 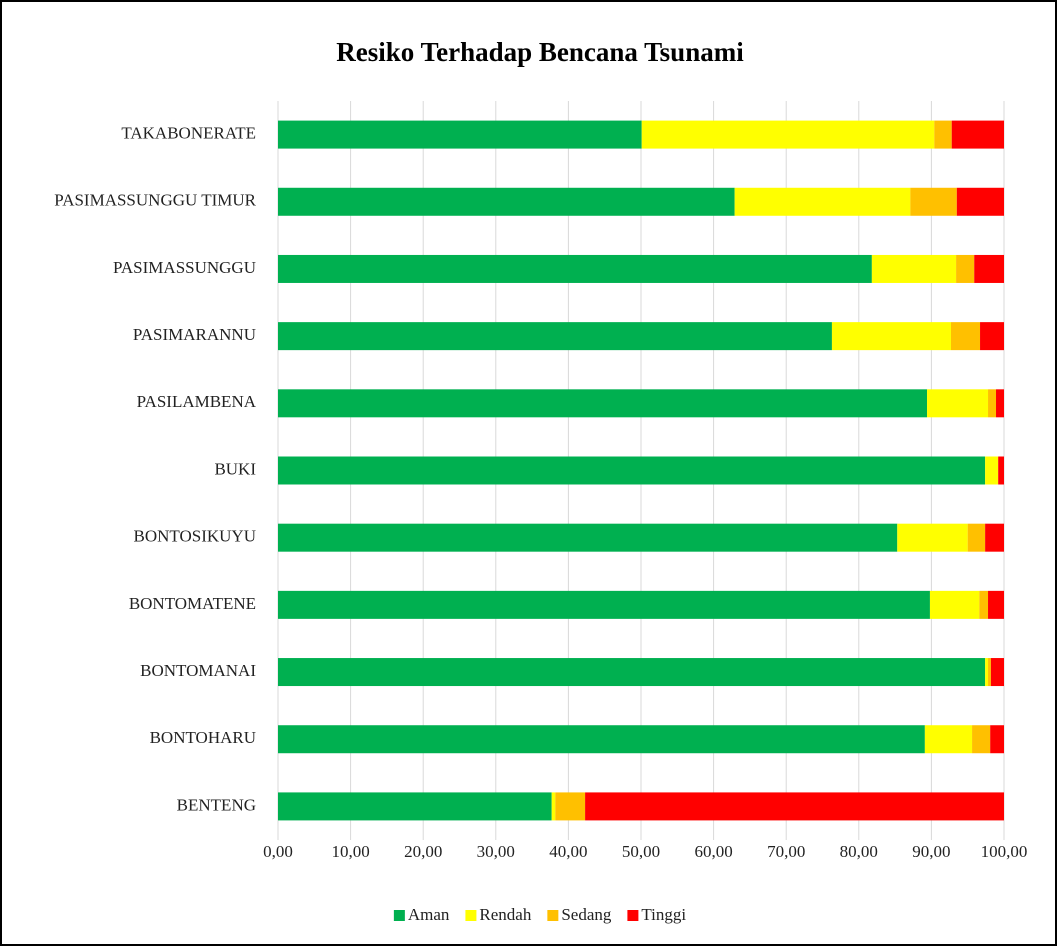 What do you see at coordinates (203, 737) in the screenshot?
I see `y-tick-label: BONTOHARU` at bounding box center [203, 737].